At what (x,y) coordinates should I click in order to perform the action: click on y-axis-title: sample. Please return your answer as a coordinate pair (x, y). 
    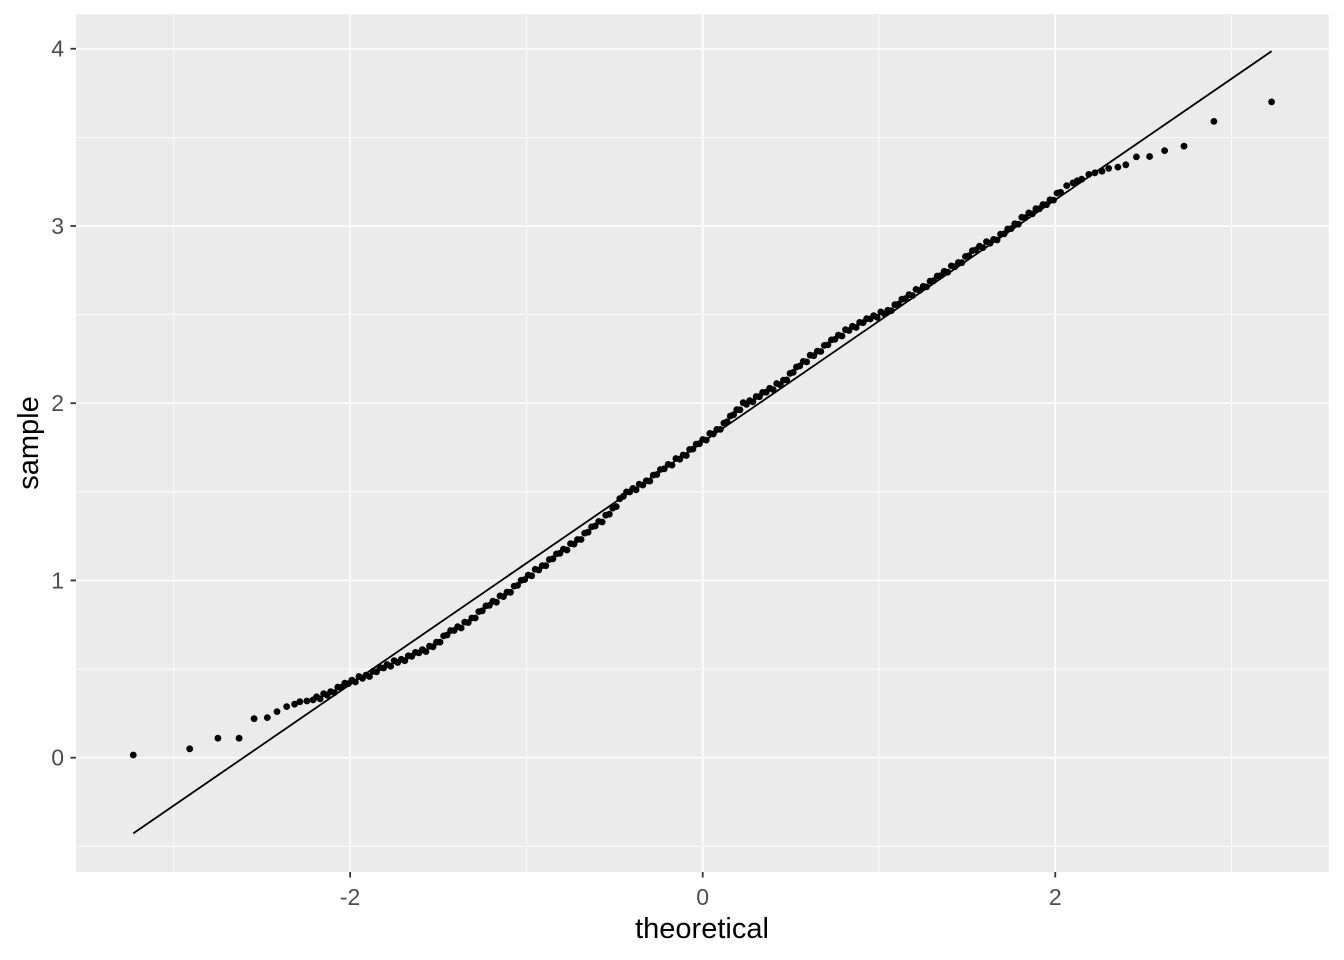
    Looking at the image, I should click on (29, 443).